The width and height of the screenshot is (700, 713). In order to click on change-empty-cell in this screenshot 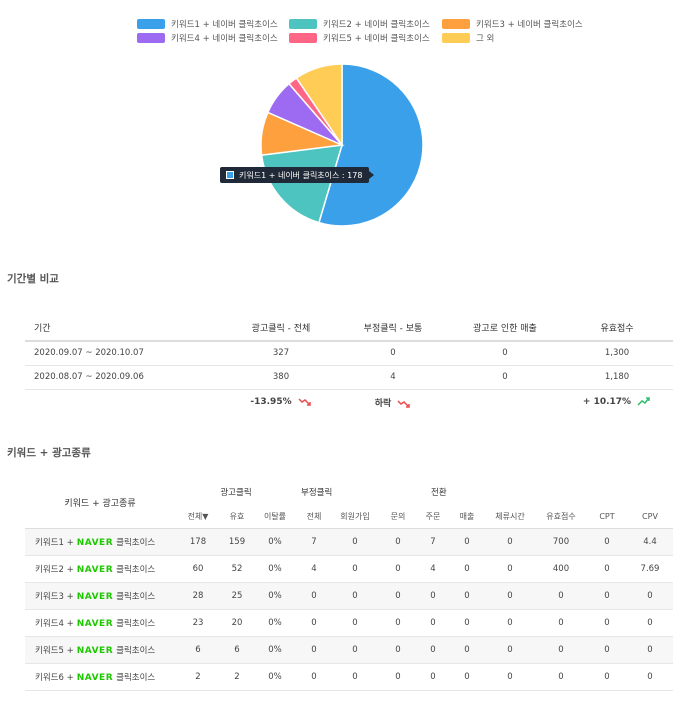, I will do `click(125, 402)`.